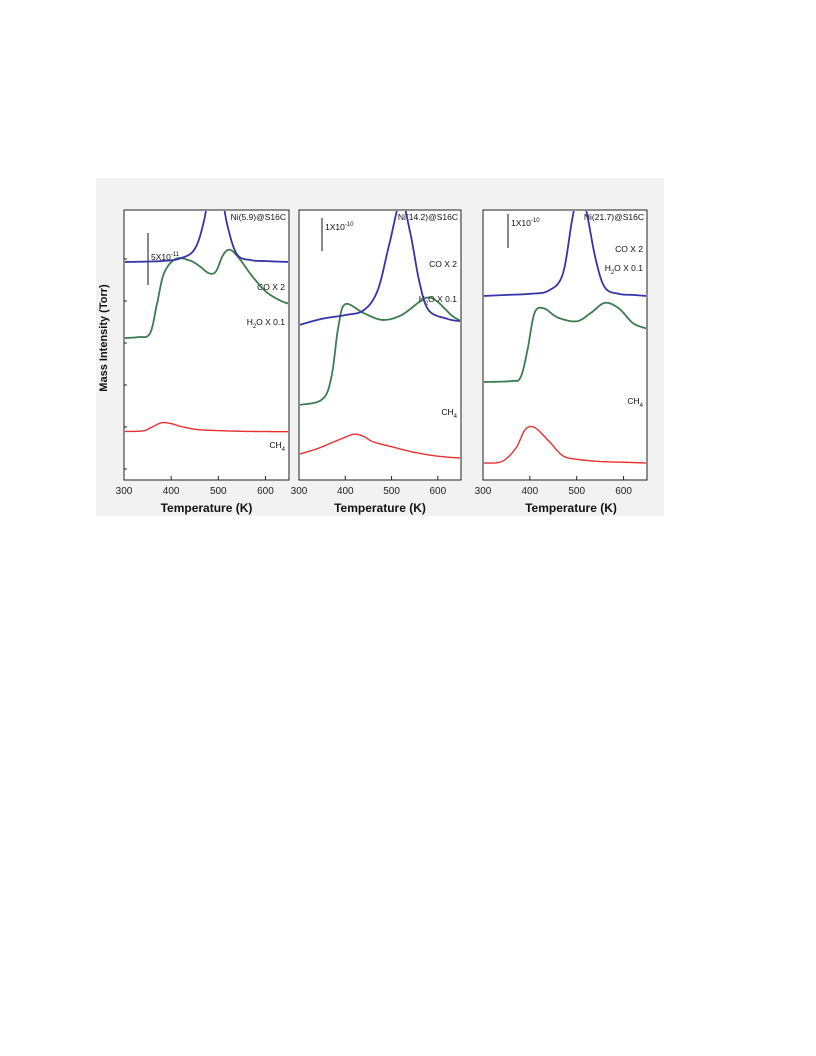 The height and width of the screenshot is (1056, 816). I want to click on panel-title: Ni(21.7)@S16C, so click(614, 217).